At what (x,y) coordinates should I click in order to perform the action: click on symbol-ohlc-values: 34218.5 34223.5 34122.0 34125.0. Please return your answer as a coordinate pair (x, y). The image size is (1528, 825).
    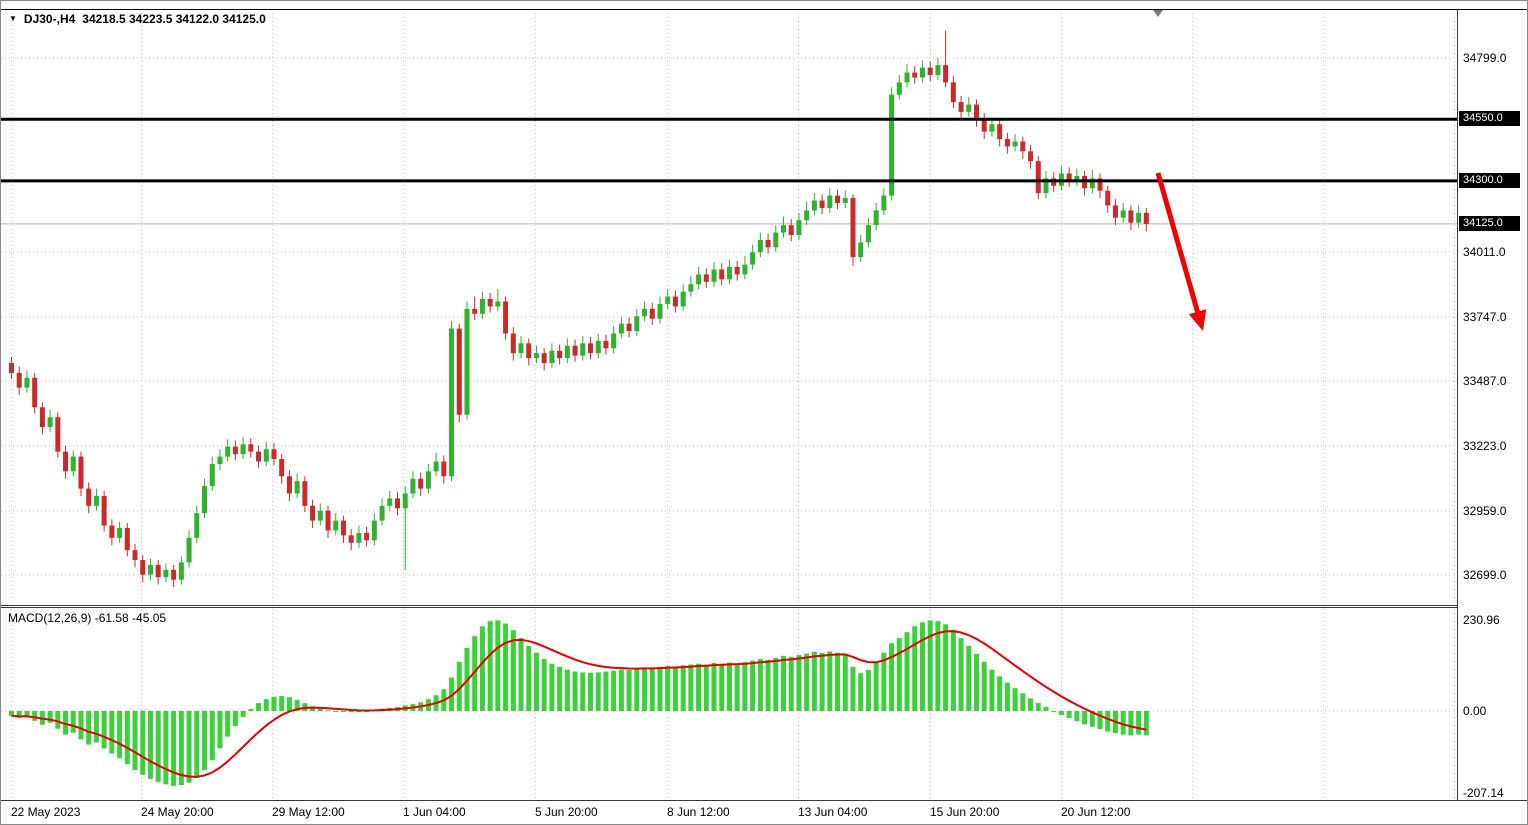
    Looking at the image, I should click on (174, 19).